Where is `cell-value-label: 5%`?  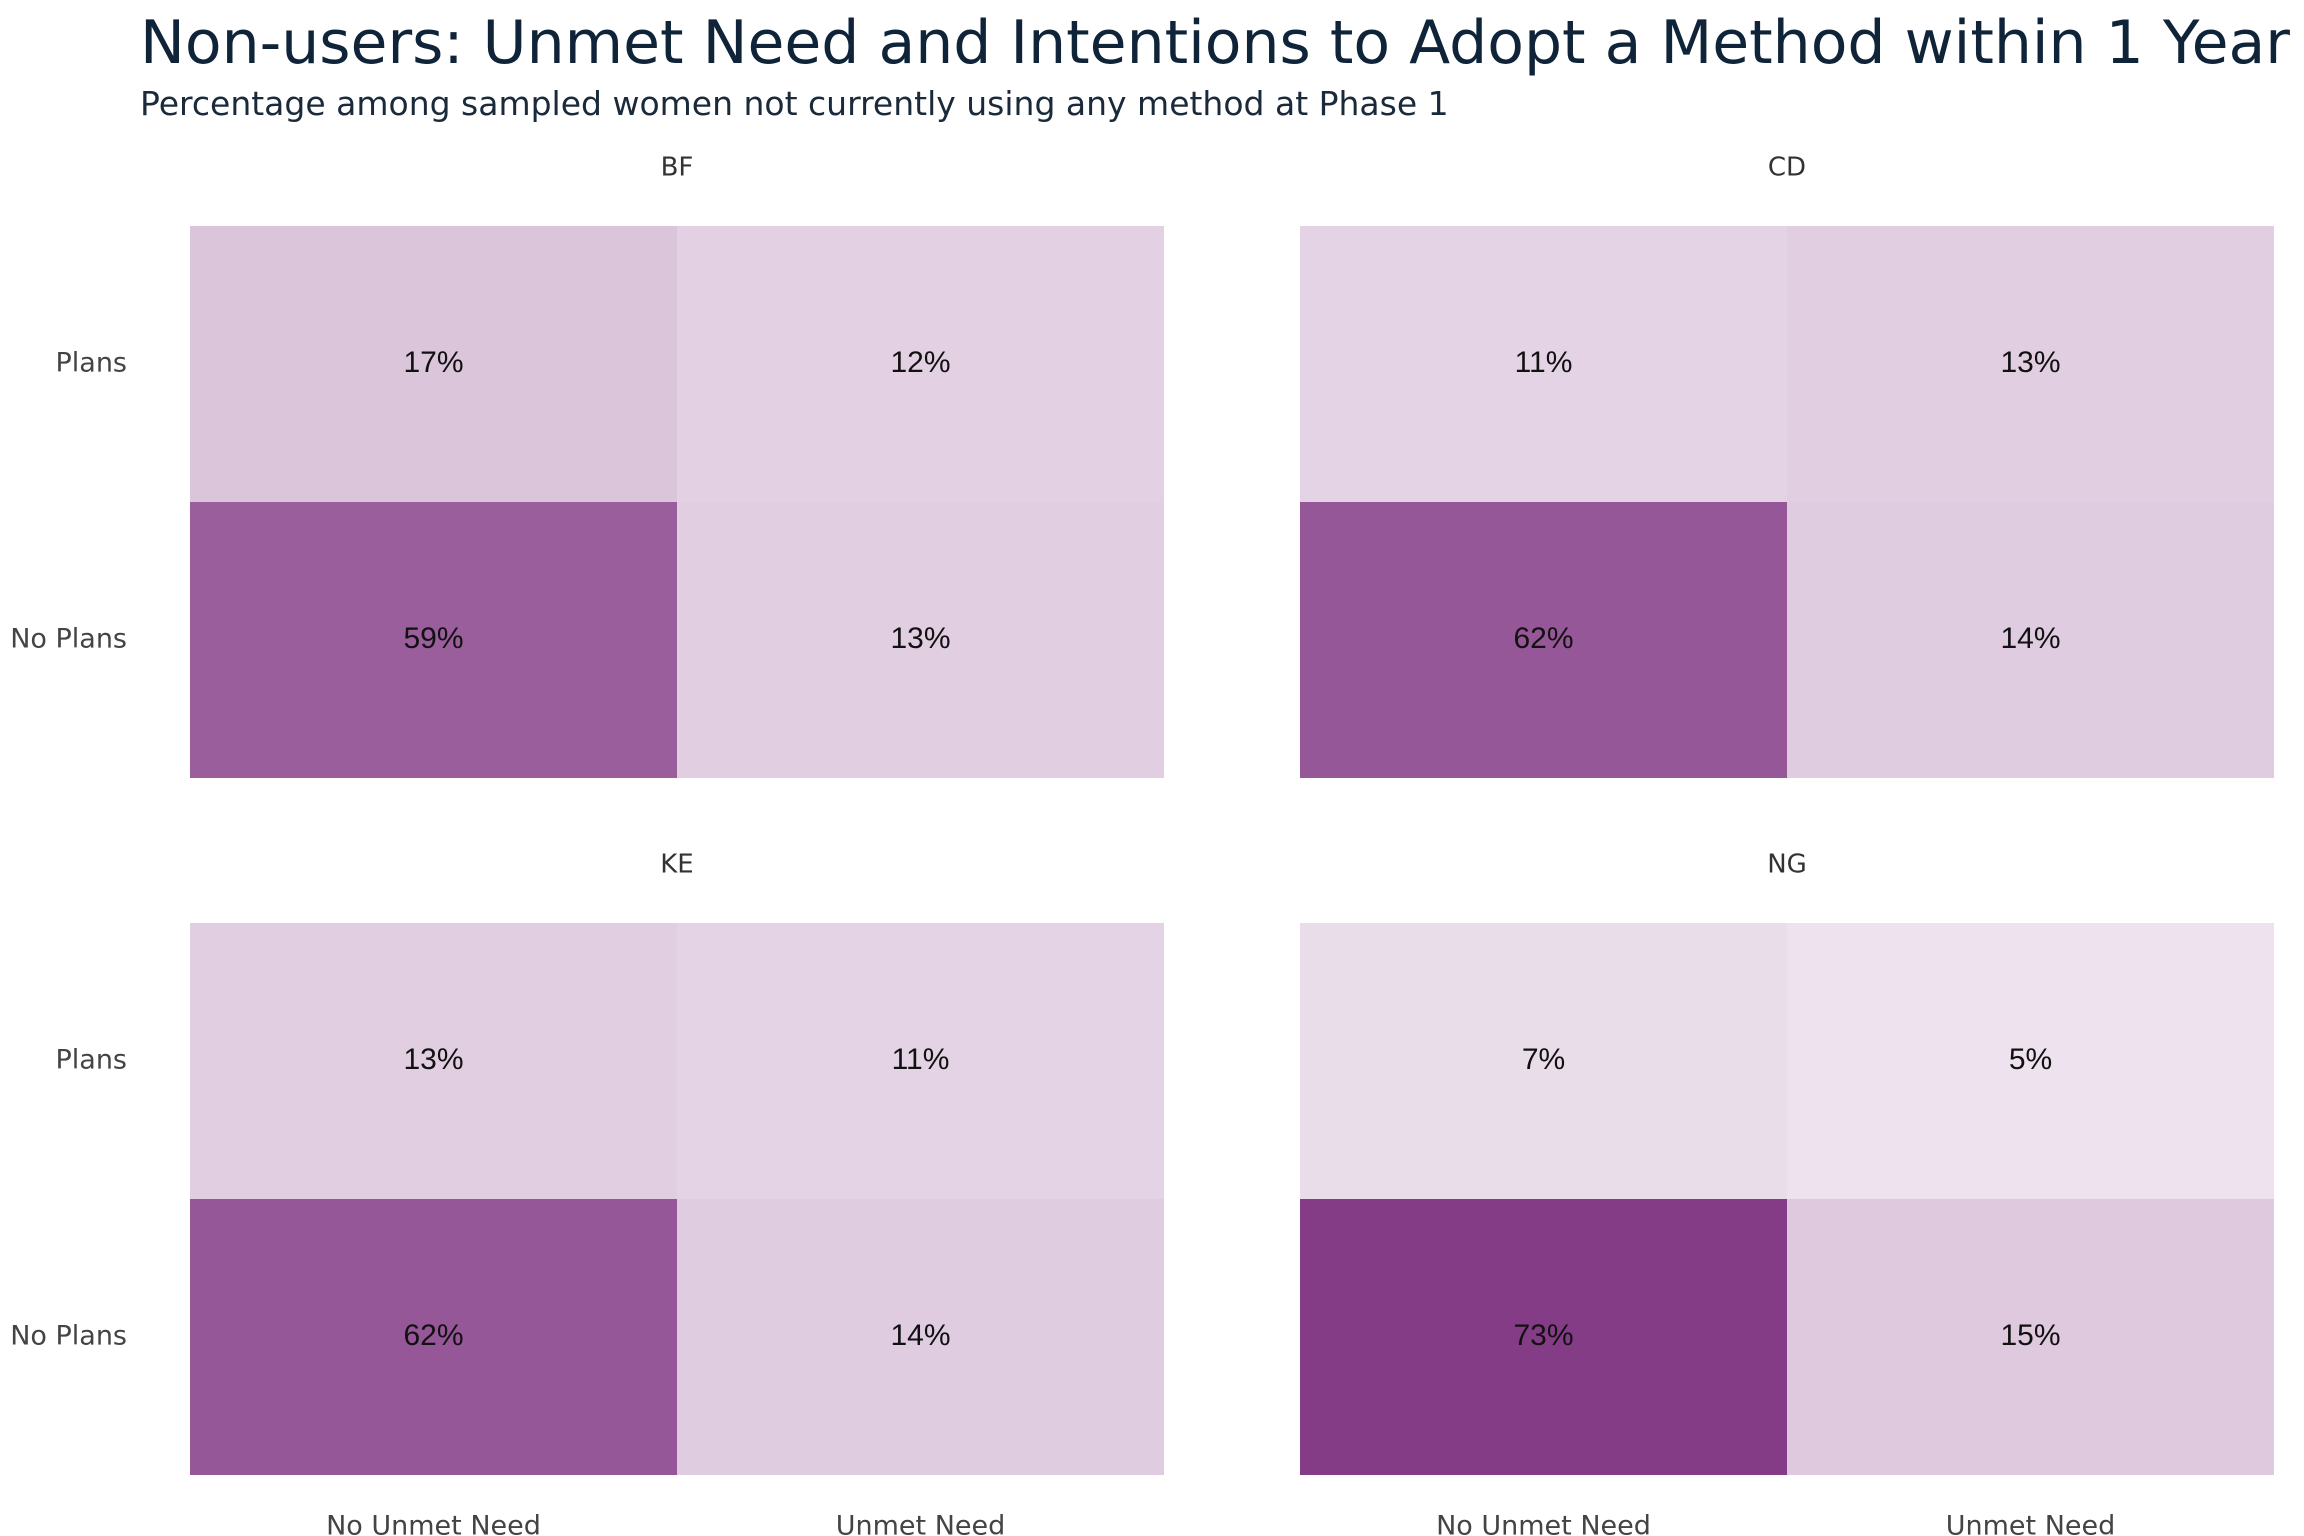 cell-value-label: 5% is located at coordinates (2030, 1059).